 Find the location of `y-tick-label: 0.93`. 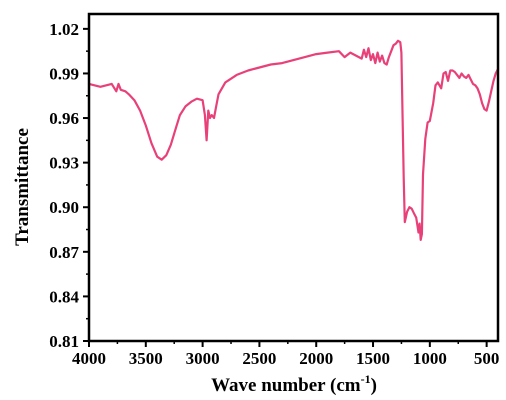

y-tick-label: 0.93 is located at coordinates (64, 163).